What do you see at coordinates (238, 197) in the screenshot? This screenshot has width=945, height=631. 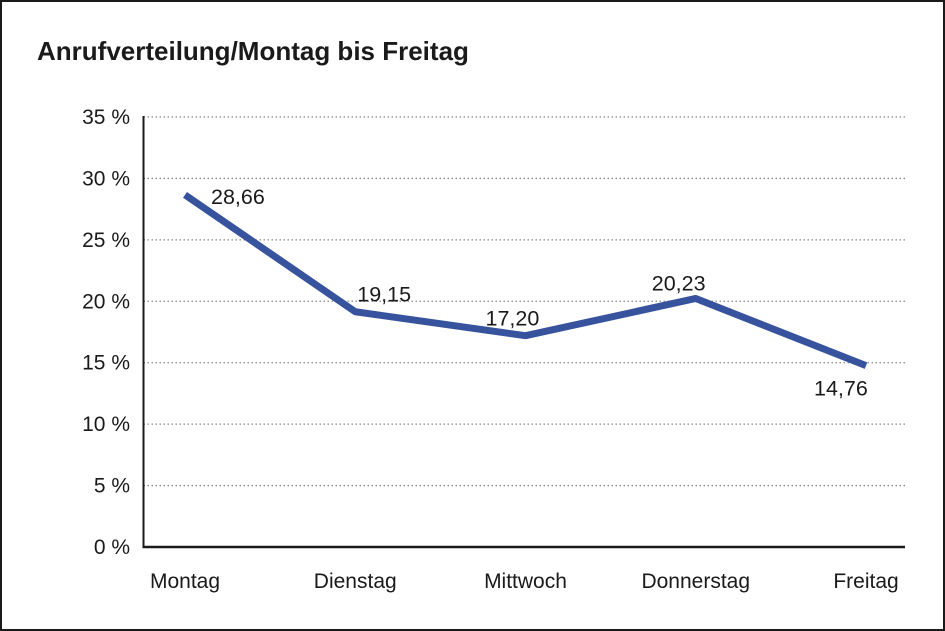 I see `data-point-label-montag: 28,66` at bounding box center [238, 197].